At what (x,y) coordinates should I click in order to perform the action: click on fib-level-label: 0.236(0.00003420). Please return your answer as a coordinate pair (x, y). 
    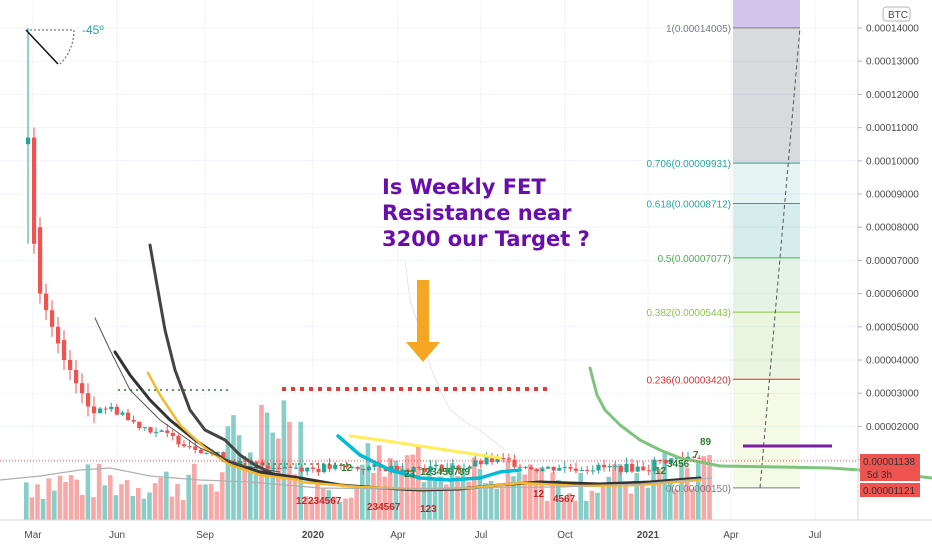
    Looking at the image, I should click on (688, 380).